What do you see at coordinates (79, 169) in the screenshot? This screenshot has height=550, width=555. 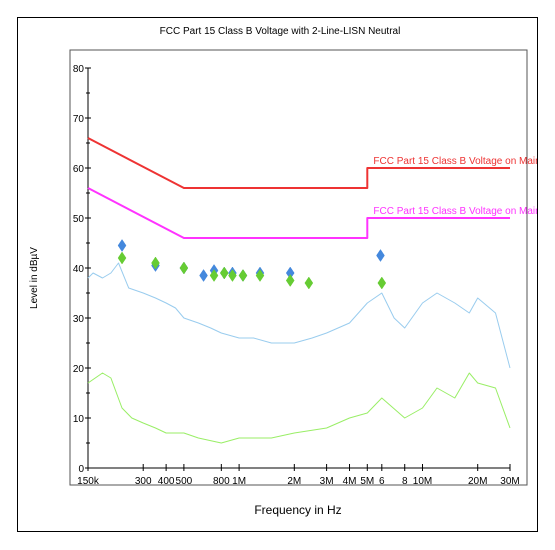 I see `y-tick-label: 60` at bounding box center [79, 169].